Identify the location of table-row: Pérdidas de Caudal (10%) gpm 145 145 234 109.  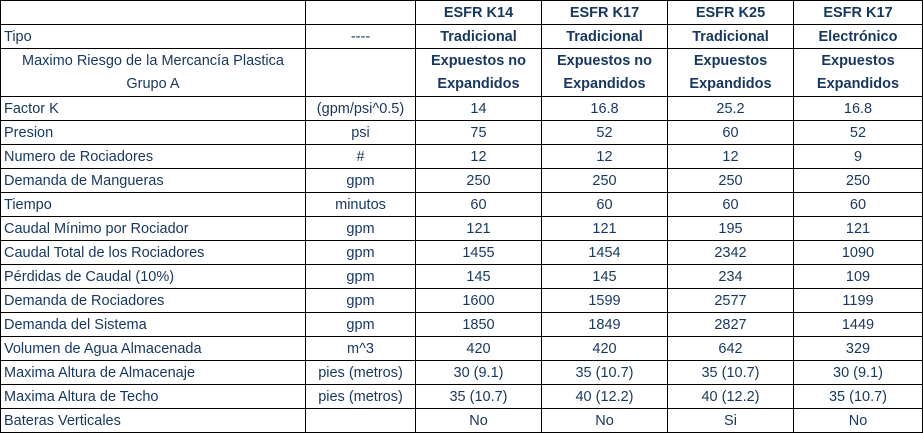
(461, 276).